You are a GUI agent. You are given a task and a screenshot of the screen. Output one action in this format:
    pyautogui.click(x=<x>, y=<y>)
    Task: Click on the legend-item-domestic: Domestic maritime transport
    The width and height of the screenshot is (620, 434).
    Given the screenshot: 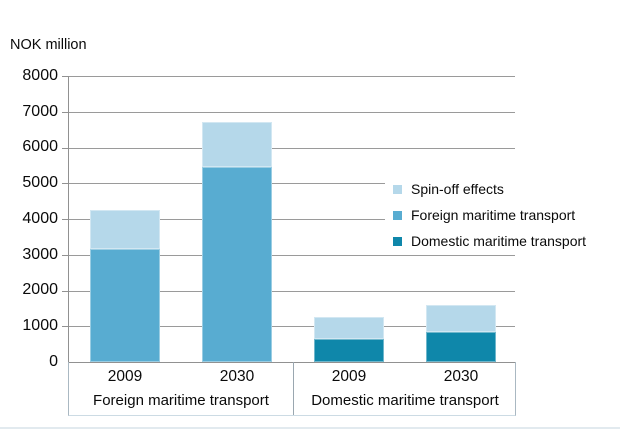 What is the action you would take?
    pyautogui.click(x=490, y=241)
    